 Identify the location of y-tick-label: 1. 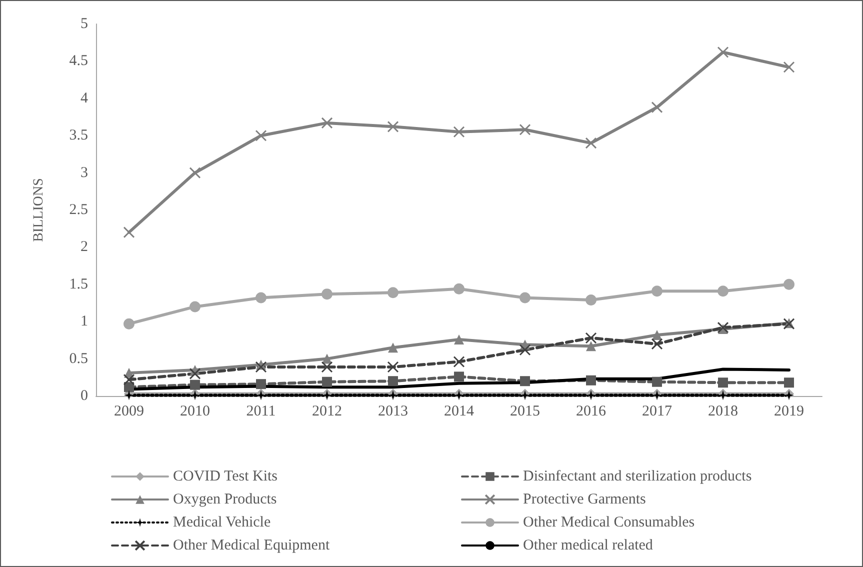
(84, 322).